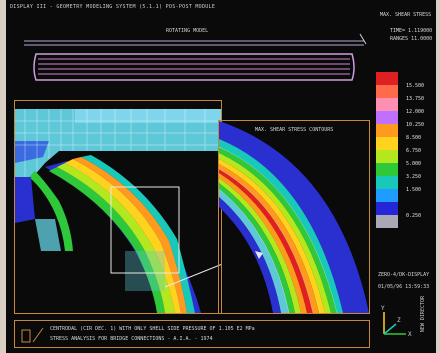 This screenshot has height=353, width=440. I want to click on system-info-line1: ZERO-4/DK-DISPLAY, so click(404, 275).